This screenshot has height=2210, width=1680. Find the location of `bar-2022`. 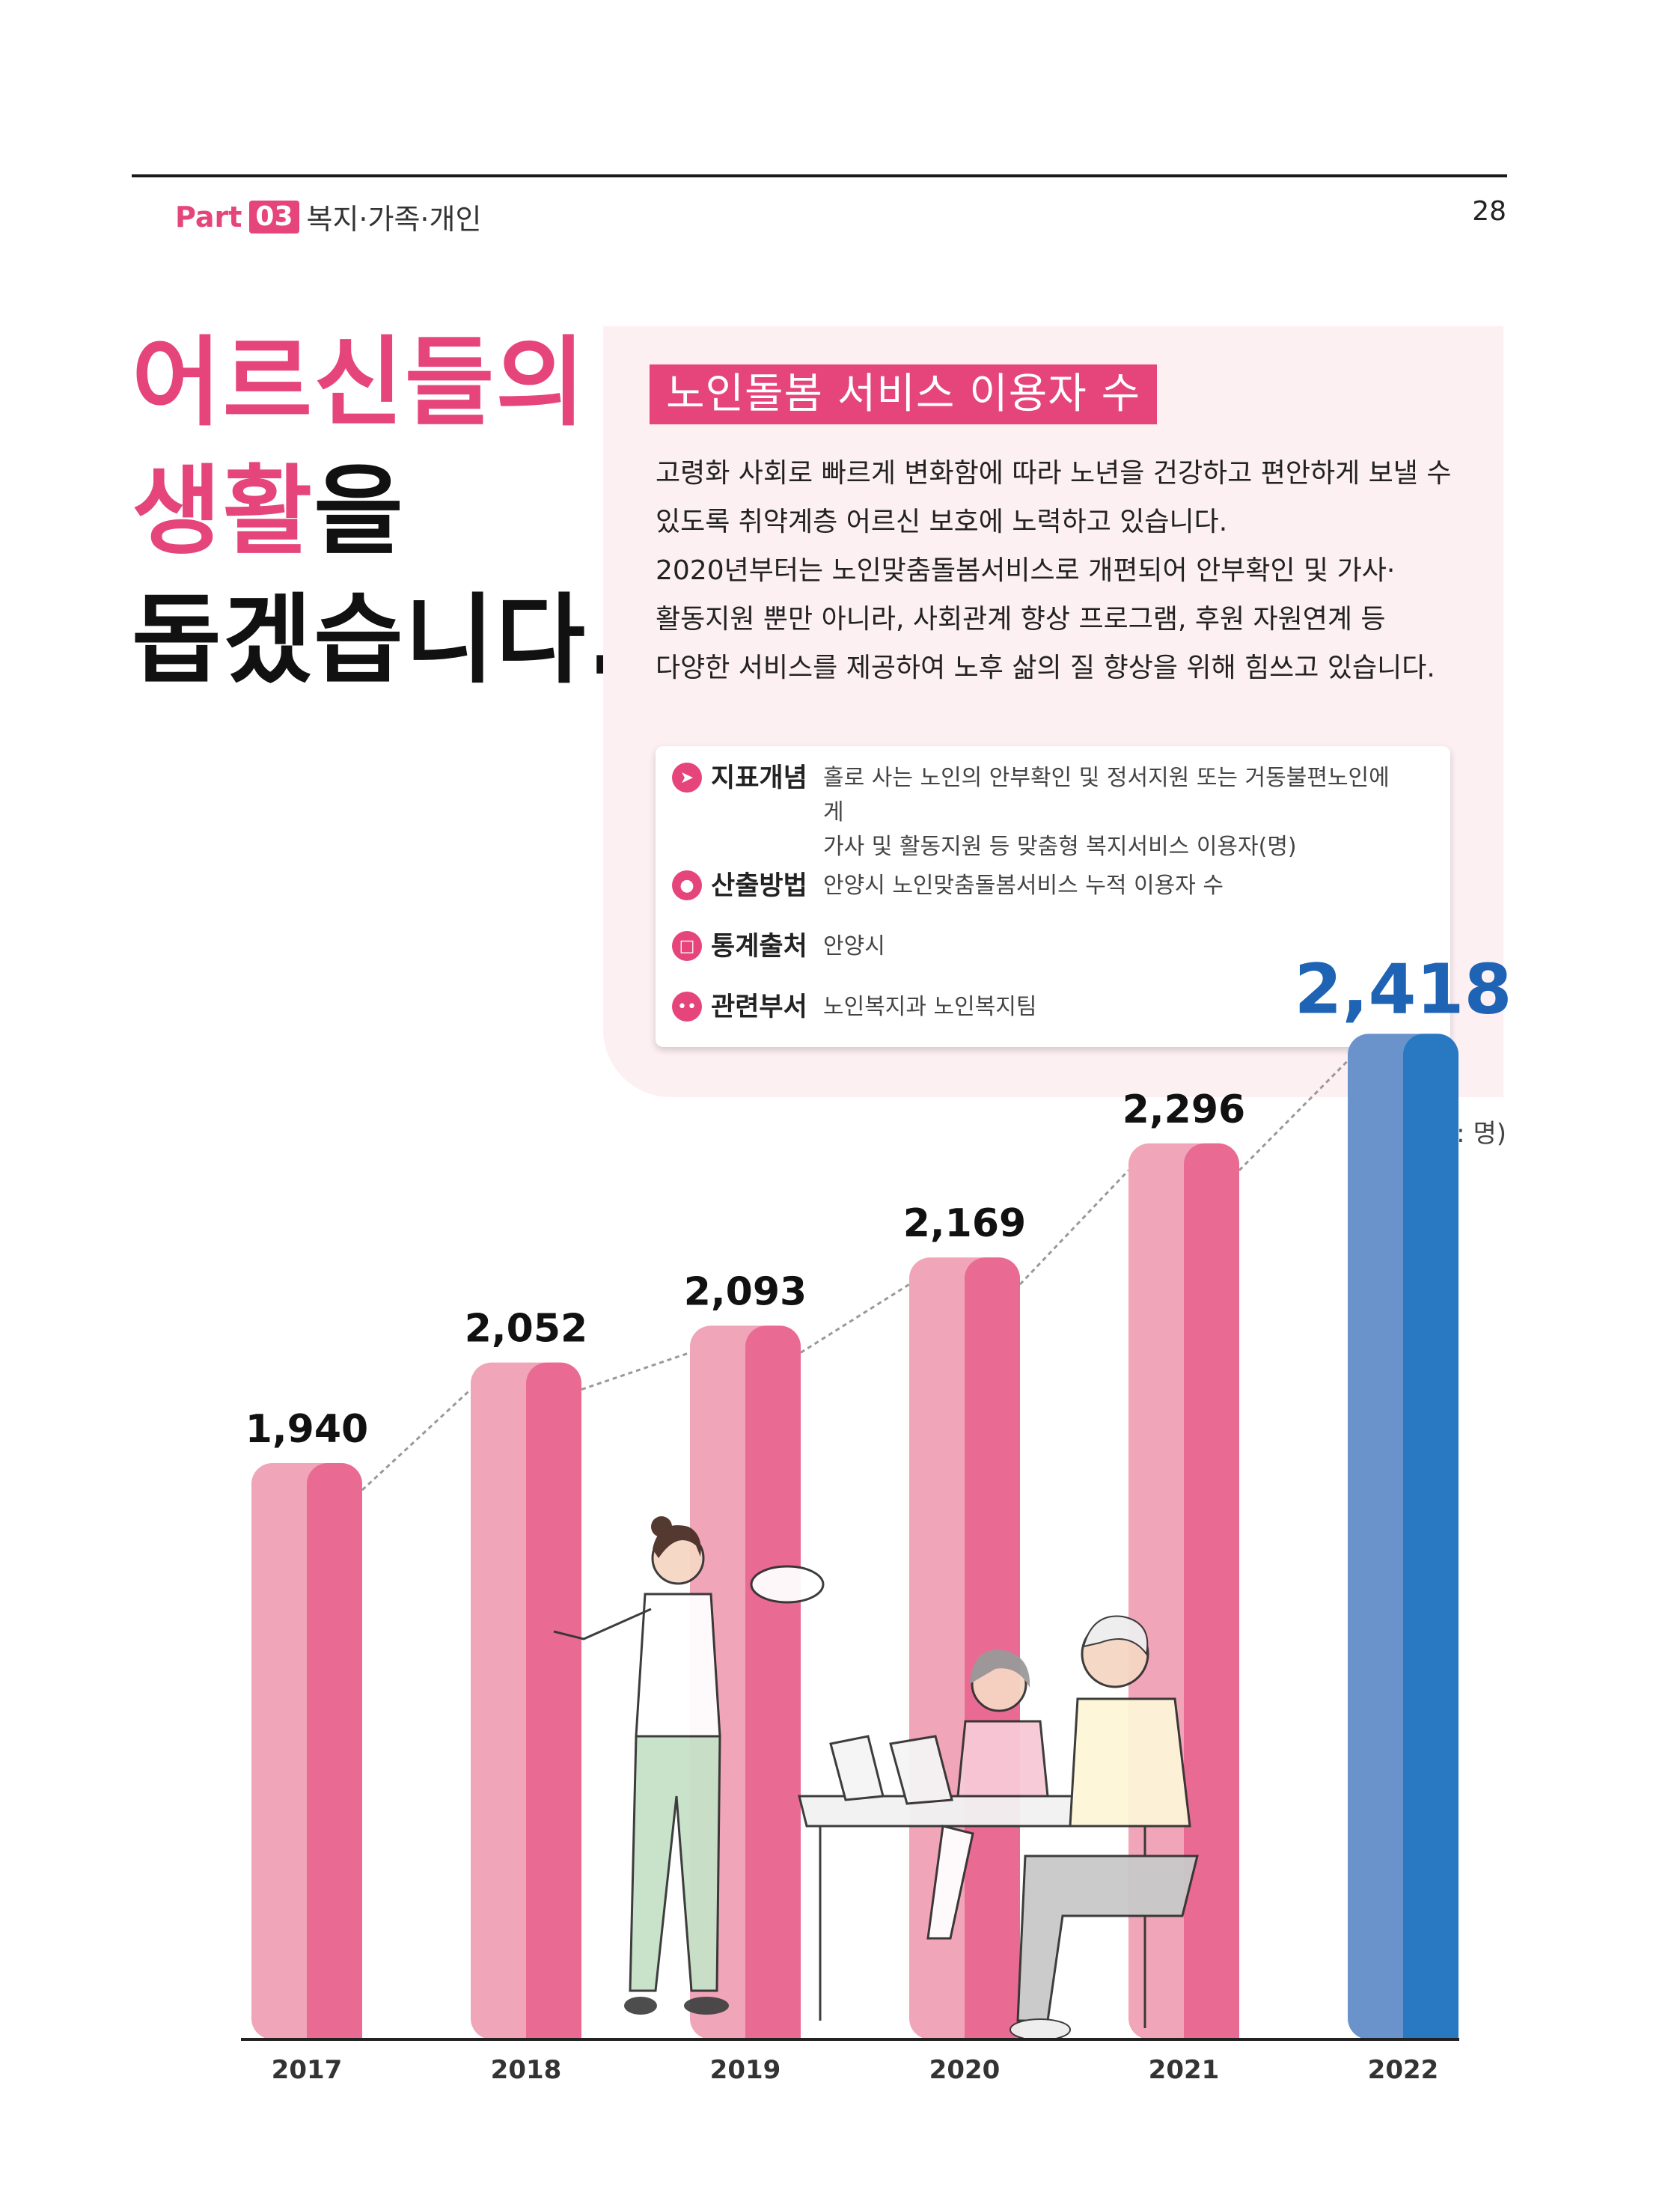

bar-2022 is located at coordinates (1403, 1536).